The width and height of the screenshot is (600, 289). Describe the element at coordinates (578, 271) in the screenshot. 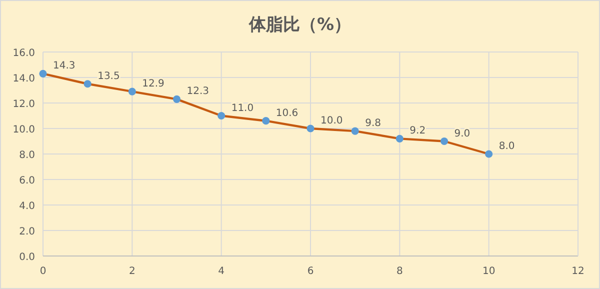

I see `x-tick-label: 12` at that location.